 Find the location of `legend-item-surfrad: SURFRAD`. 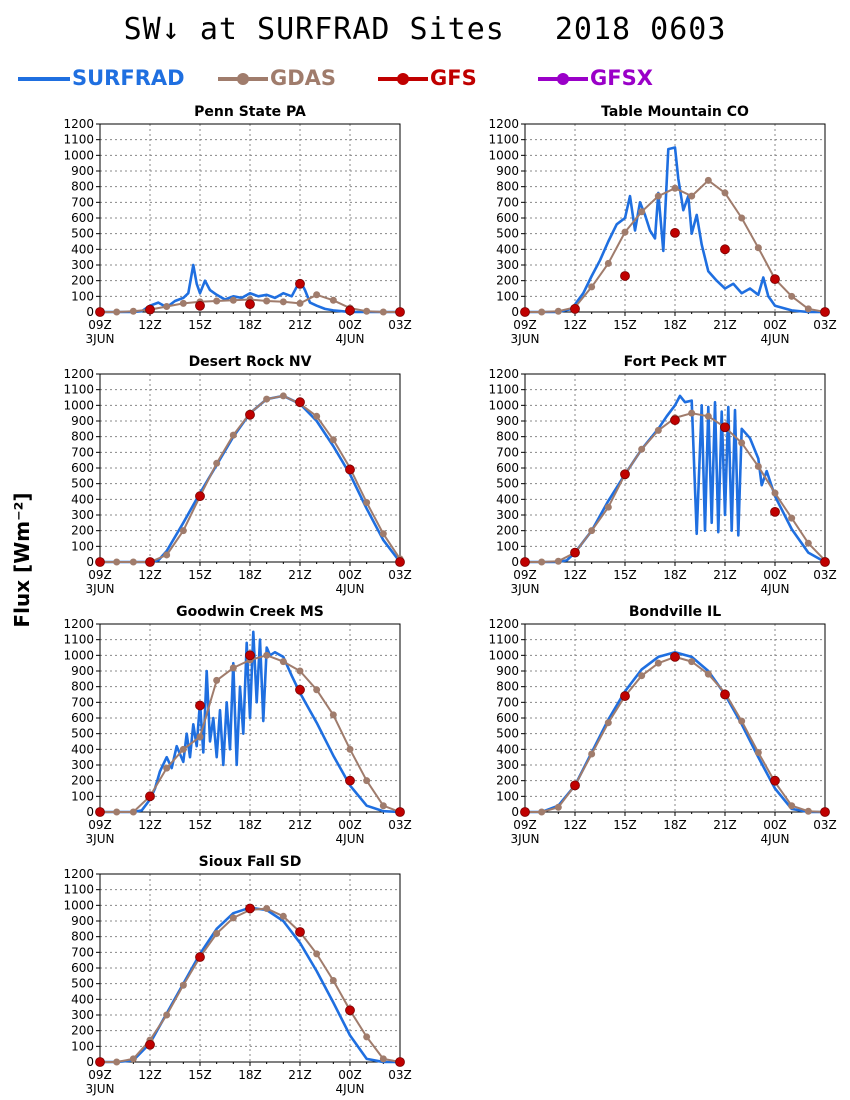

legend-item-surfrad: SURFRAD is located at coordinates (103, 79).